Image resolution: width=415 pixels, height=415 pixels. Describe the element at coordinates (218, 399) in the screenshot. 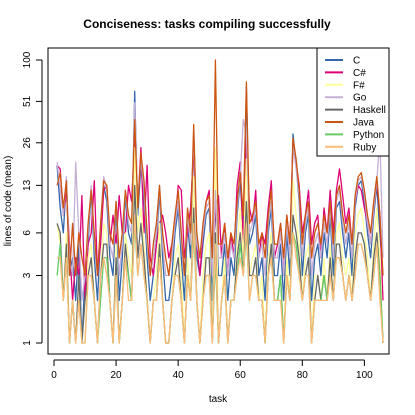

I see `x-axis-label: task` at that location.